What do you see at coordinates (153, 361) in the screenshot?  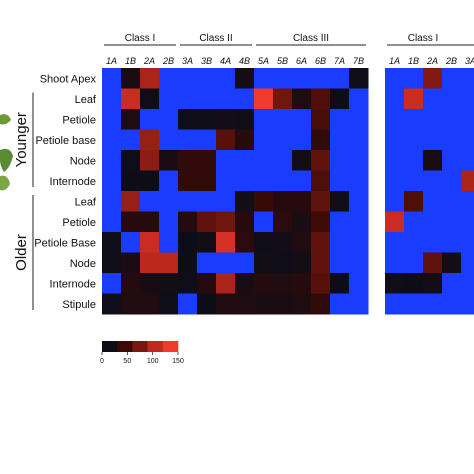 I see `legend-tick-label: 100` at bounding box center [153, 361].